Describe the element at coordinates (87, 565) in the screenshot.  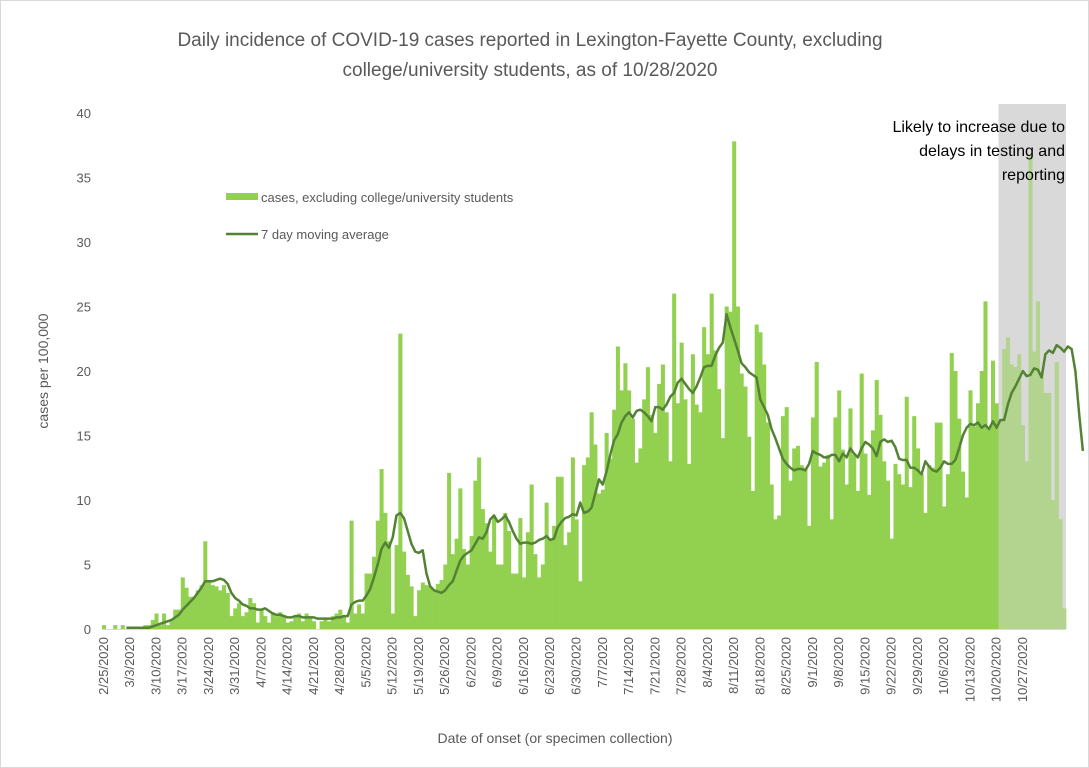
I see `y-tick-label: 5` at that location.